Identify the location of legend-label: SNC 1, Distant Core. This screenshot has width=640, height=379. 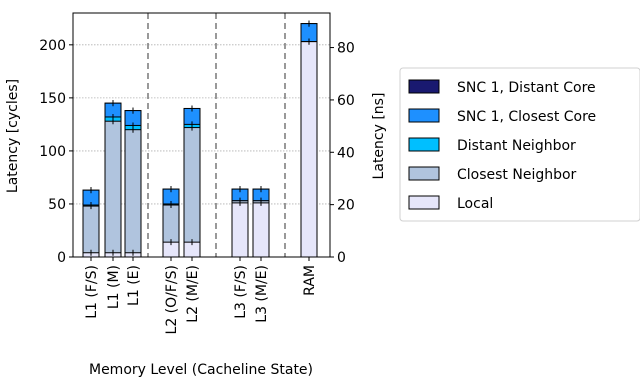
(526, 88).